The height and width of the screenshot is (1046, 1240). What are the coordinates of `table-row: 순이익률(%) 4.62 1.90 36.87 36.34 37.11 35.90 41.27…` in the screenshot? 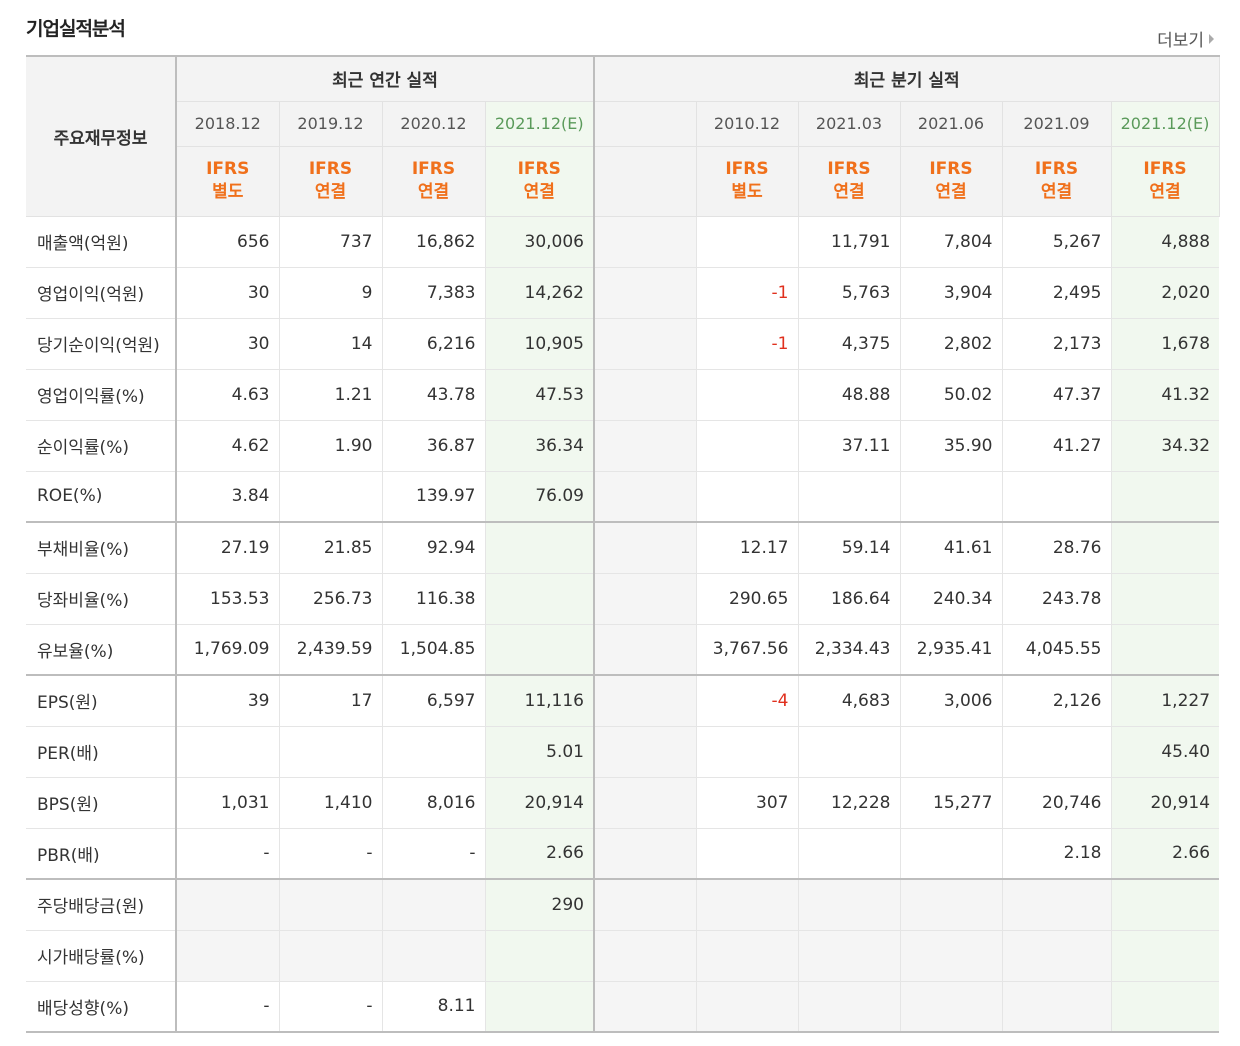 It's located at (623, 446).